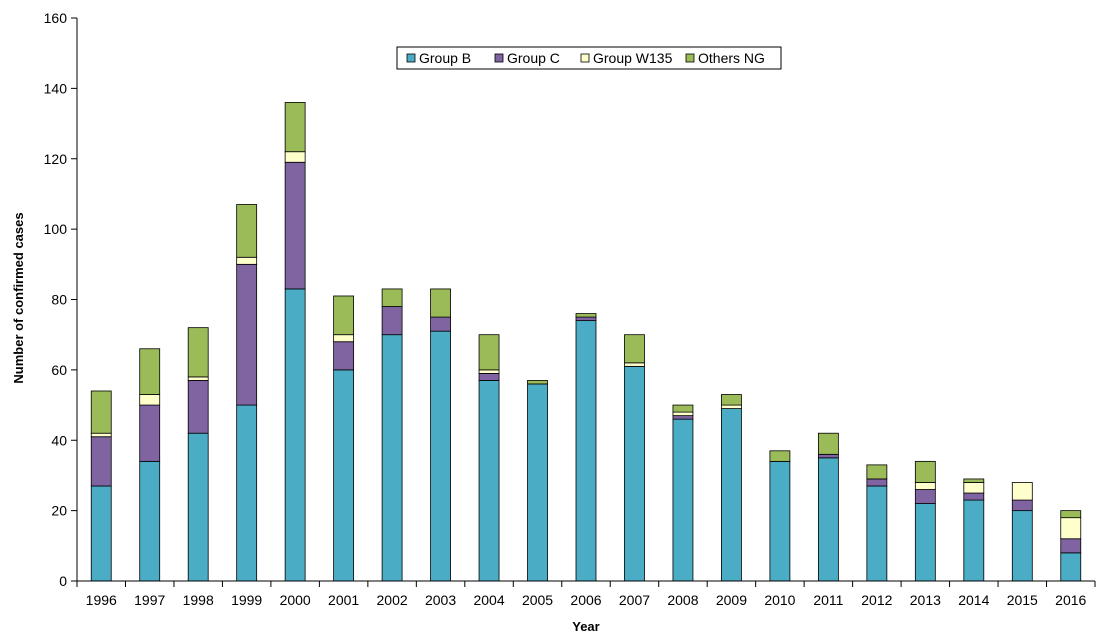  What do you see at coordinates (150, 521) in the screenshot?
I see `bar-segment-group-b-1997` at bounding box center [150, 521].